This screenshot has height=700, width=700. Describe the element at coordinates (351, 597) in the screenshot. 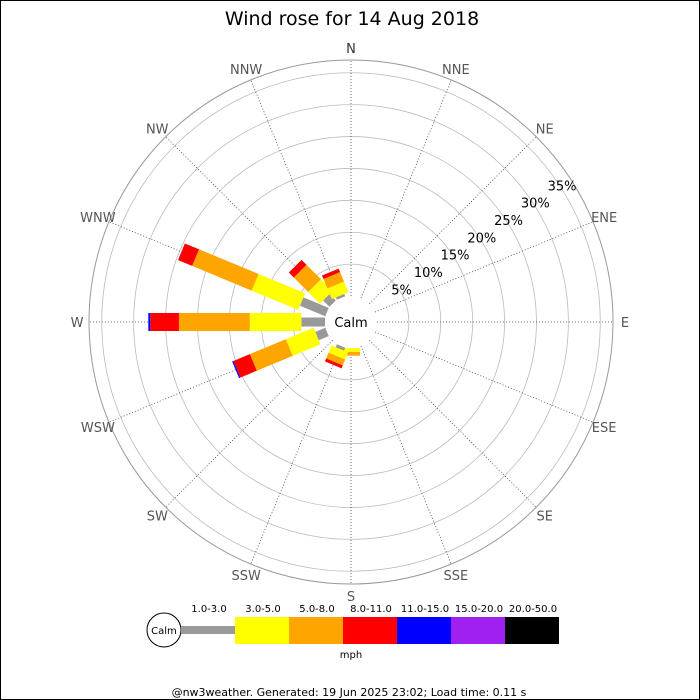

I see `direction-label-s: S` at that location.